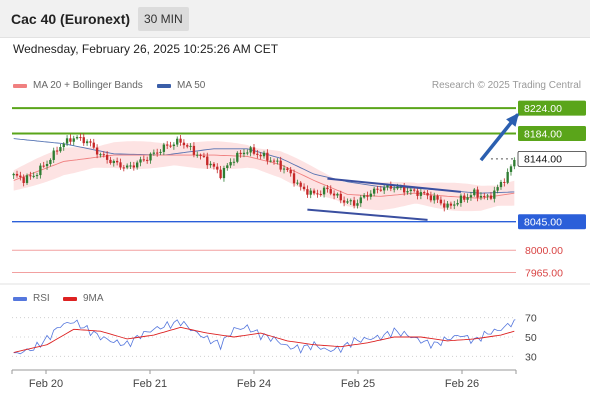 This screenshot has height=400, width=590. What do you see at coordinates (506, 85) in the screenshot?
I see `research-credit: Research © 2025 Trading Central` at bounding box center [506, 85].